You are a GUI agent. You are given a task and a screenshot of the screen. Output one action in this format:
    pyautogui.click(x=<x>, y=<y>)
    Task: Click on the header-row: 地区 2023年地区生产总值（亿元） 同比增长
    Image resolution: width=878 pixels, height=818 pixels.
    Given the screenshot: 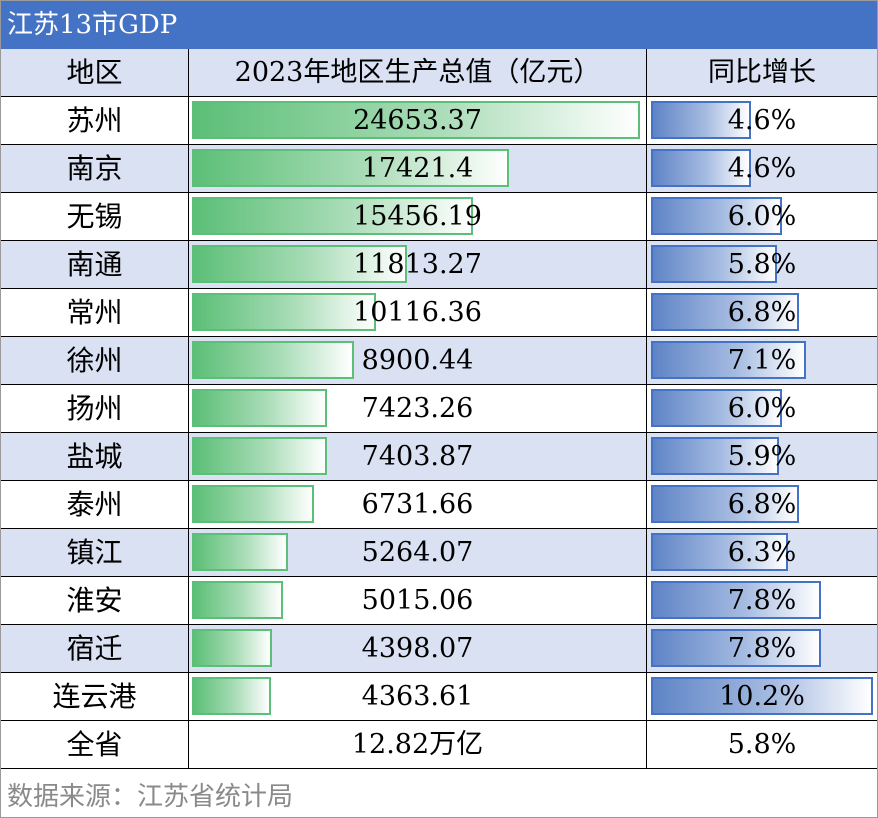 What is the action you would take?
    pyautogui.click(x=439, y=73)
    